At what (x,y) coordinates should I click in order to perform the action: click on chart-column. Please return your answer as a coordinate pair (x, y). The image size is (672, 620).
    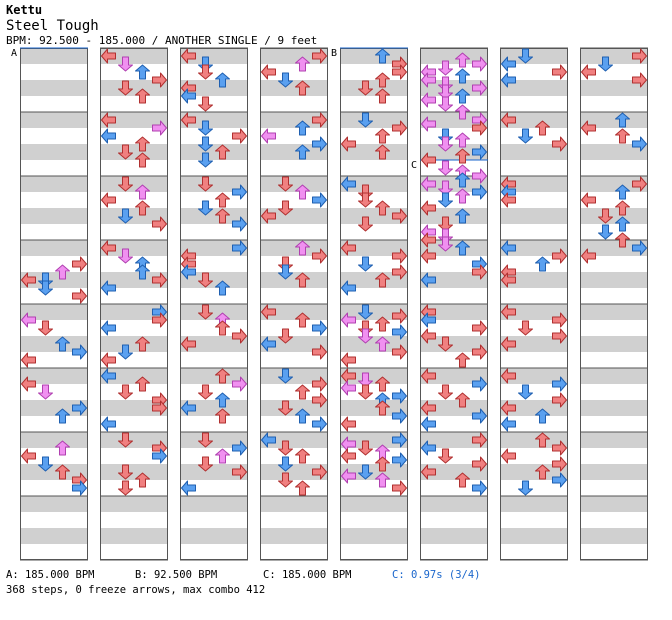
    Looking at the image, I should click on (614, 304).